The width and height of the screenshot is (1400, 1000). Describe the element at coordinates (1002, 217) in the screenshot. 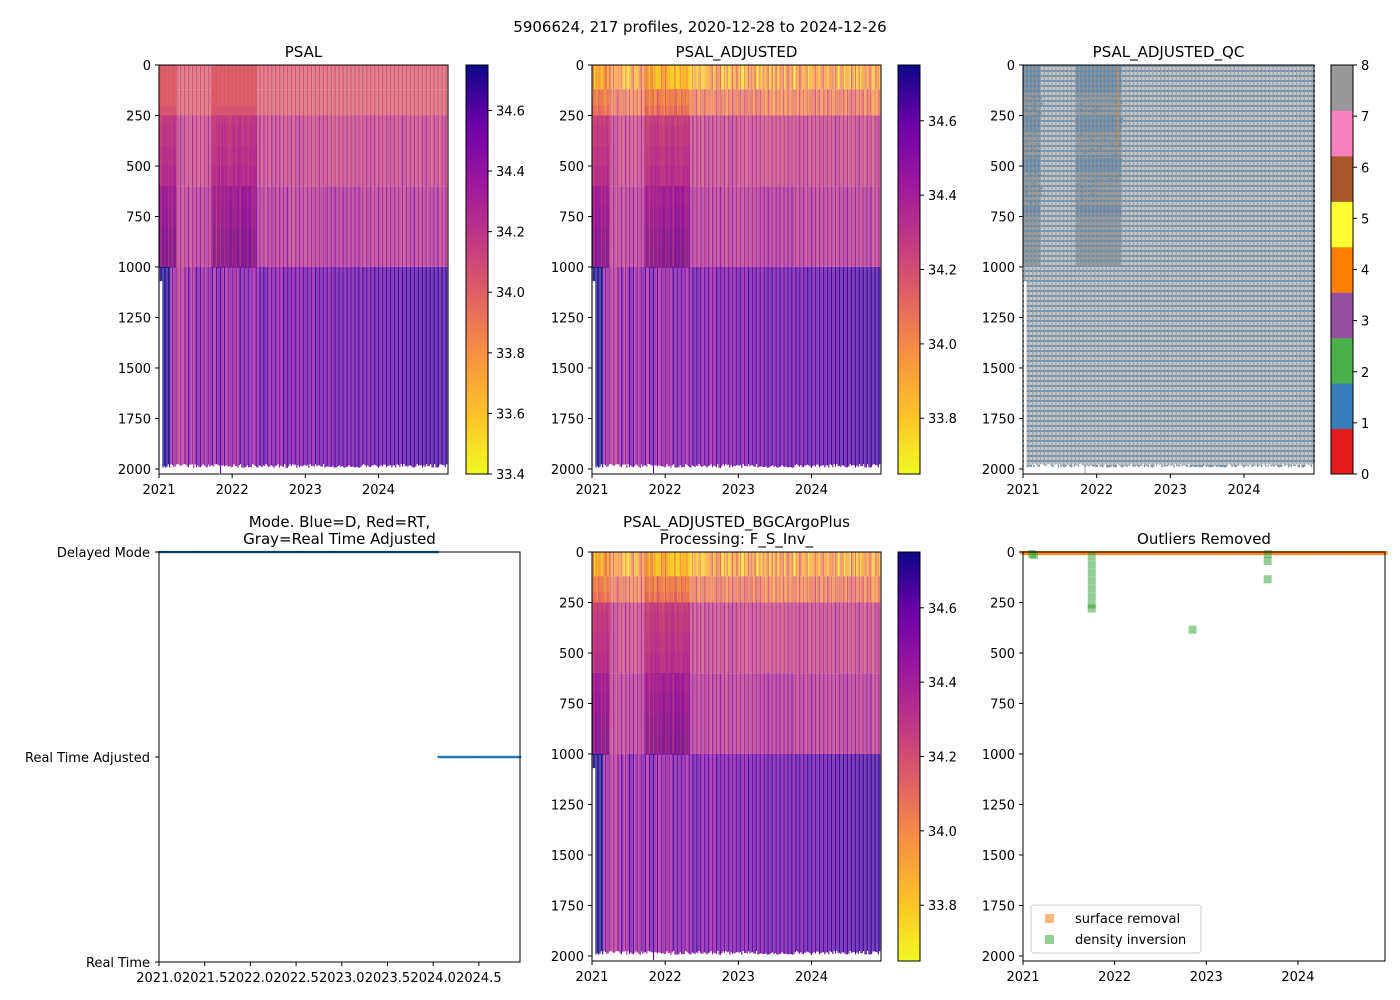

I see `y-tick-label: 750` at that location.